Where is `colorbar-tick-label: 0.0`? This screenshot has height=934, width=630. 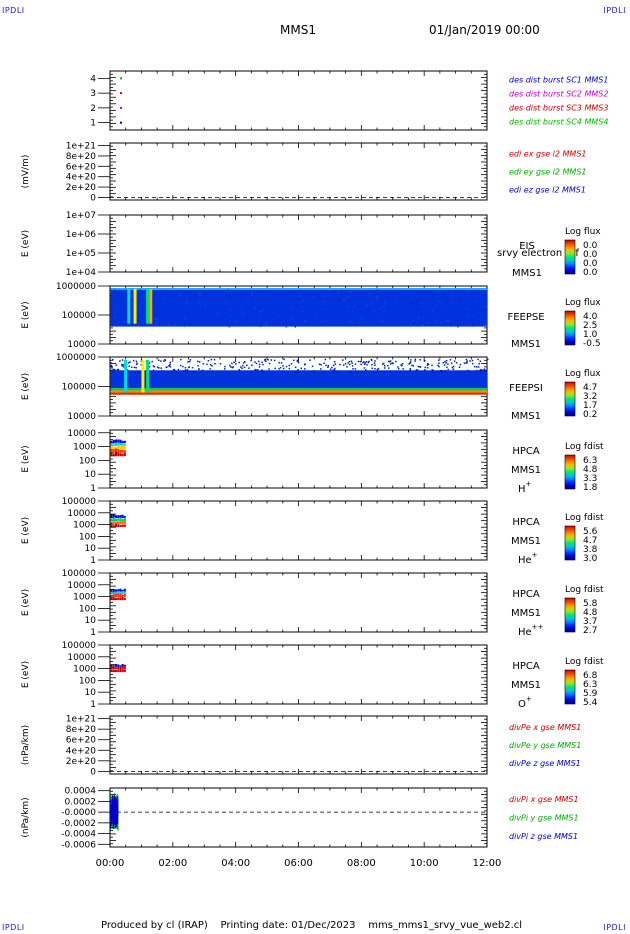 colorbar-tick-label: 0.0 is located at coordinates (590, 264).